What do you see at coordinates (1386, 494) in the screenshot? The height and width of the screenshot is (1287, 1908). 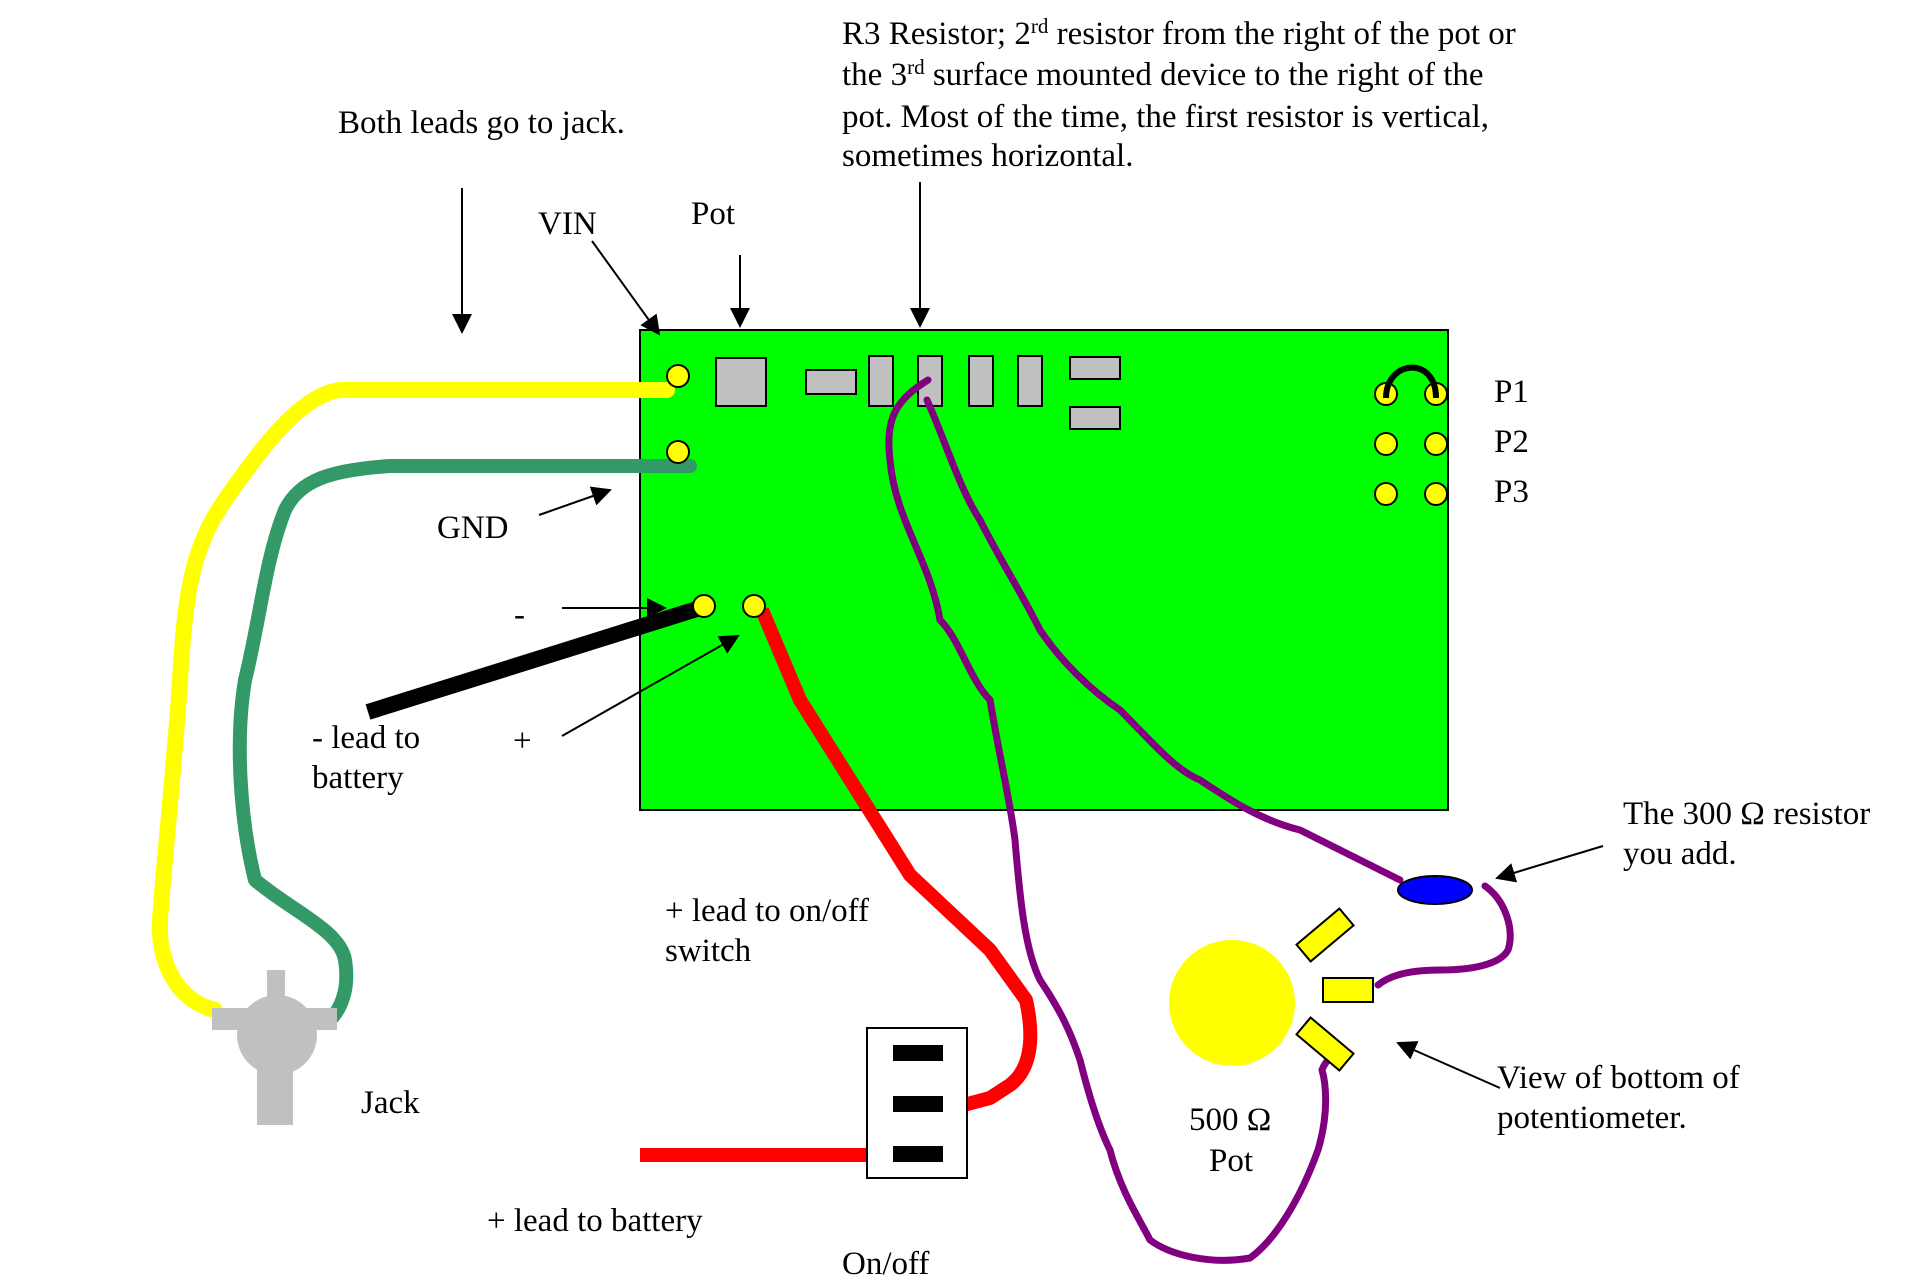 I see `p3-left-pad` at bounding box center [1386, 494].